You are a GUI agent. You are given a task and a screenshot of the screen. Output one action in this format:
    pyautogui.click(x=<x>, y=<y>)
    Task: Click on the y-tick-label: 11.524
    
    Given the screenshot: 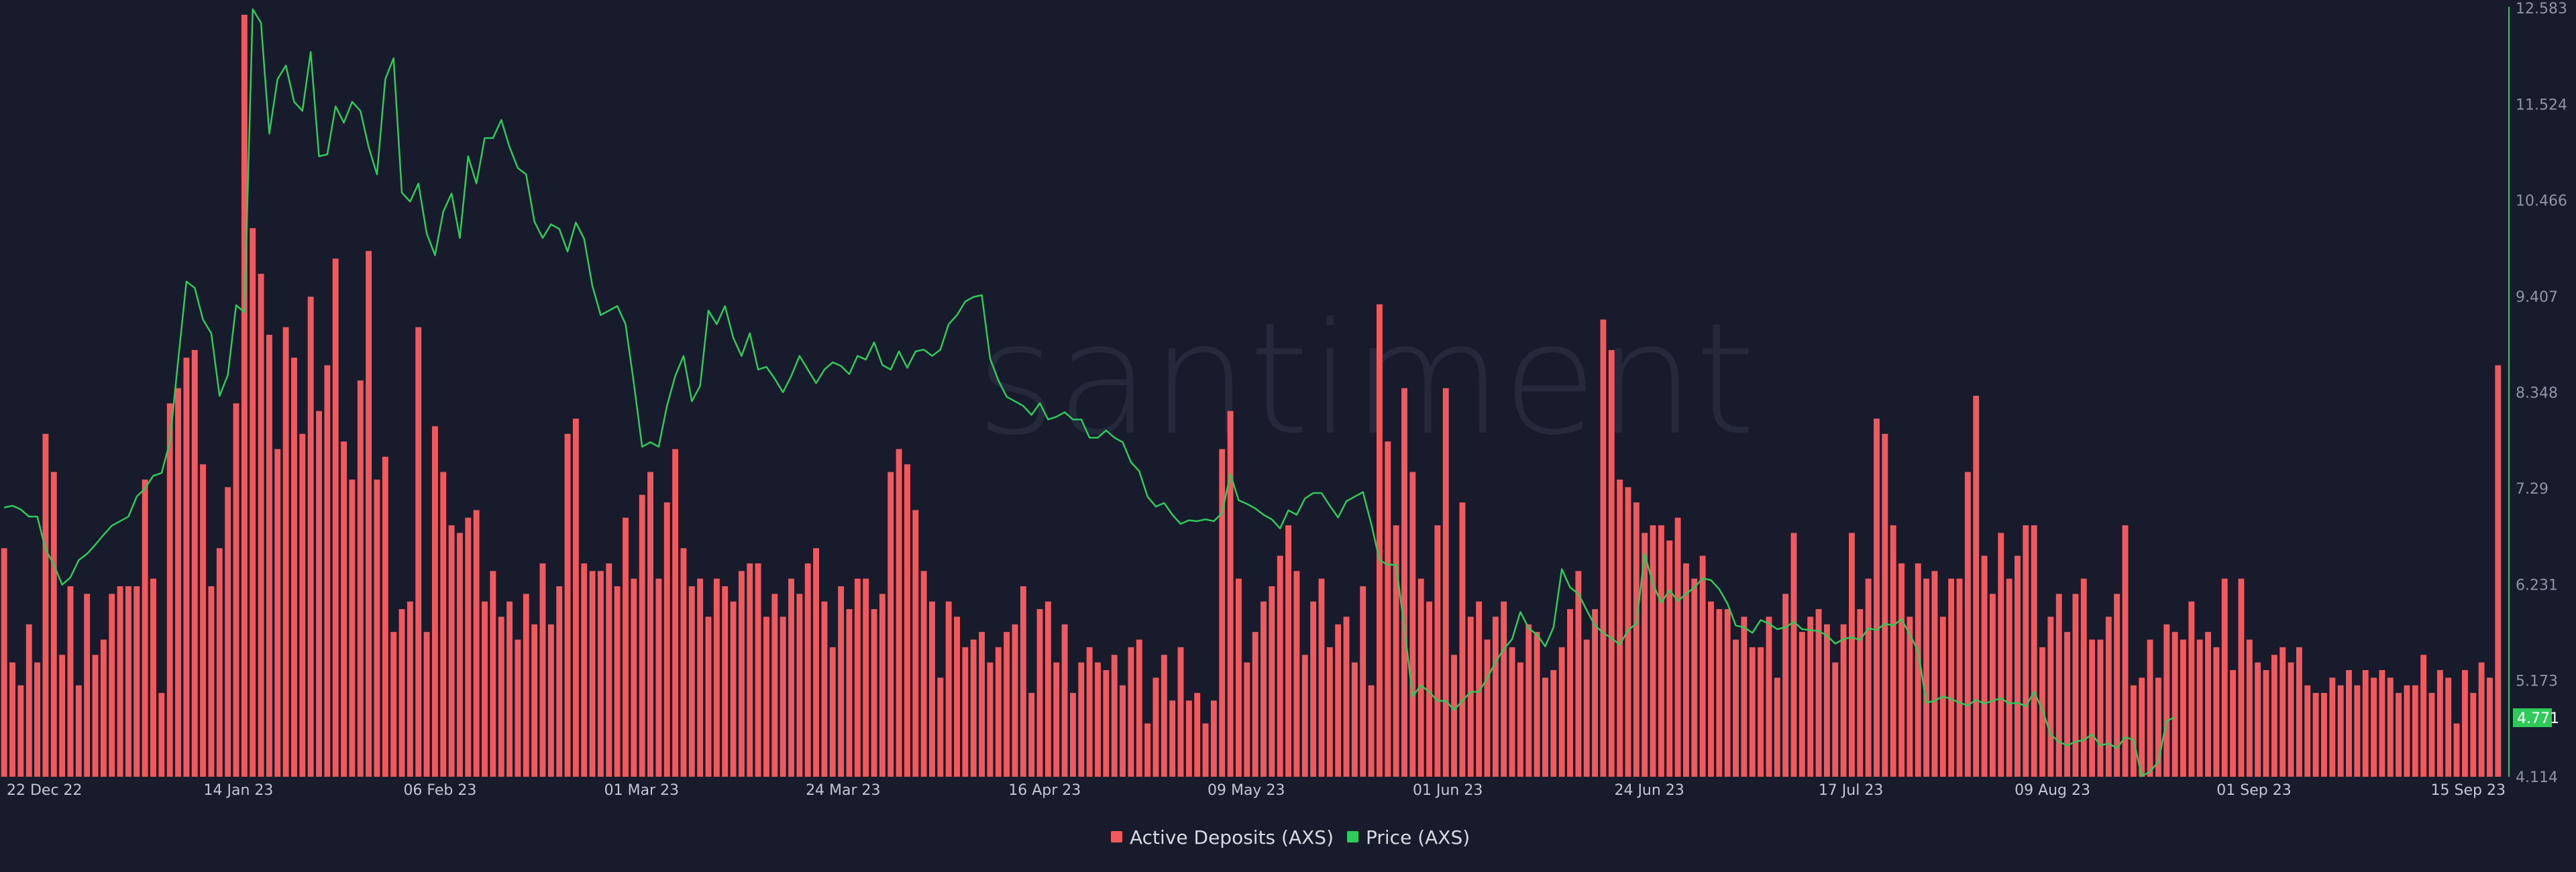 What is the action you would take?
    pyautogui.click(x=2541, y=105)
    